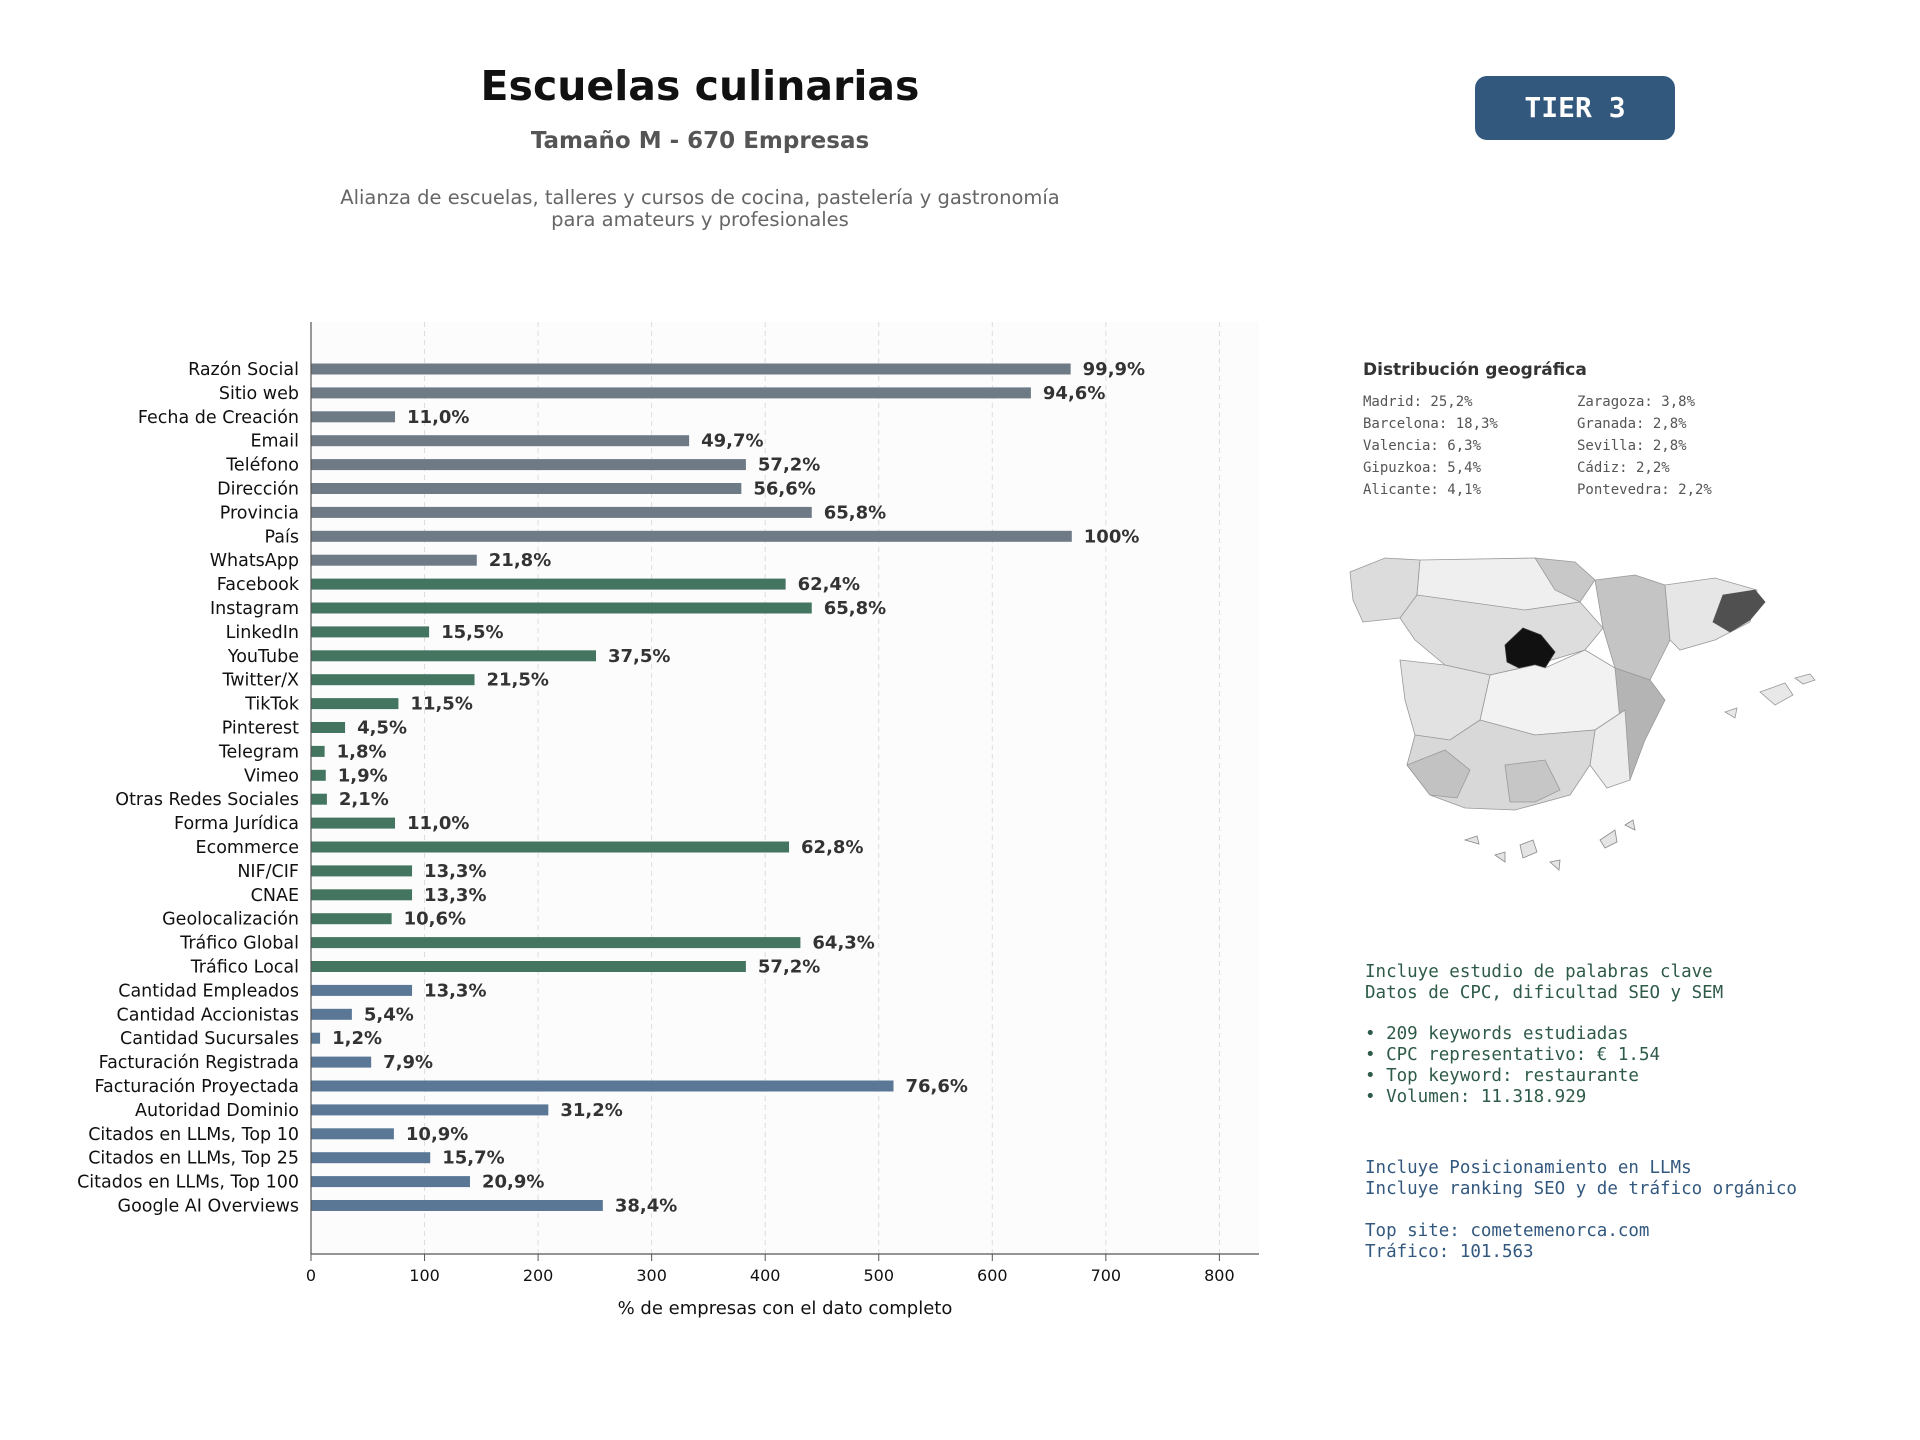 The image size is (1920, 1440). What do you see at coordinates (1635, 1097) in the screenshot?
I see `keywords-bullet: Volumen: 11.318.929` at bounding box center [1635, 1097].